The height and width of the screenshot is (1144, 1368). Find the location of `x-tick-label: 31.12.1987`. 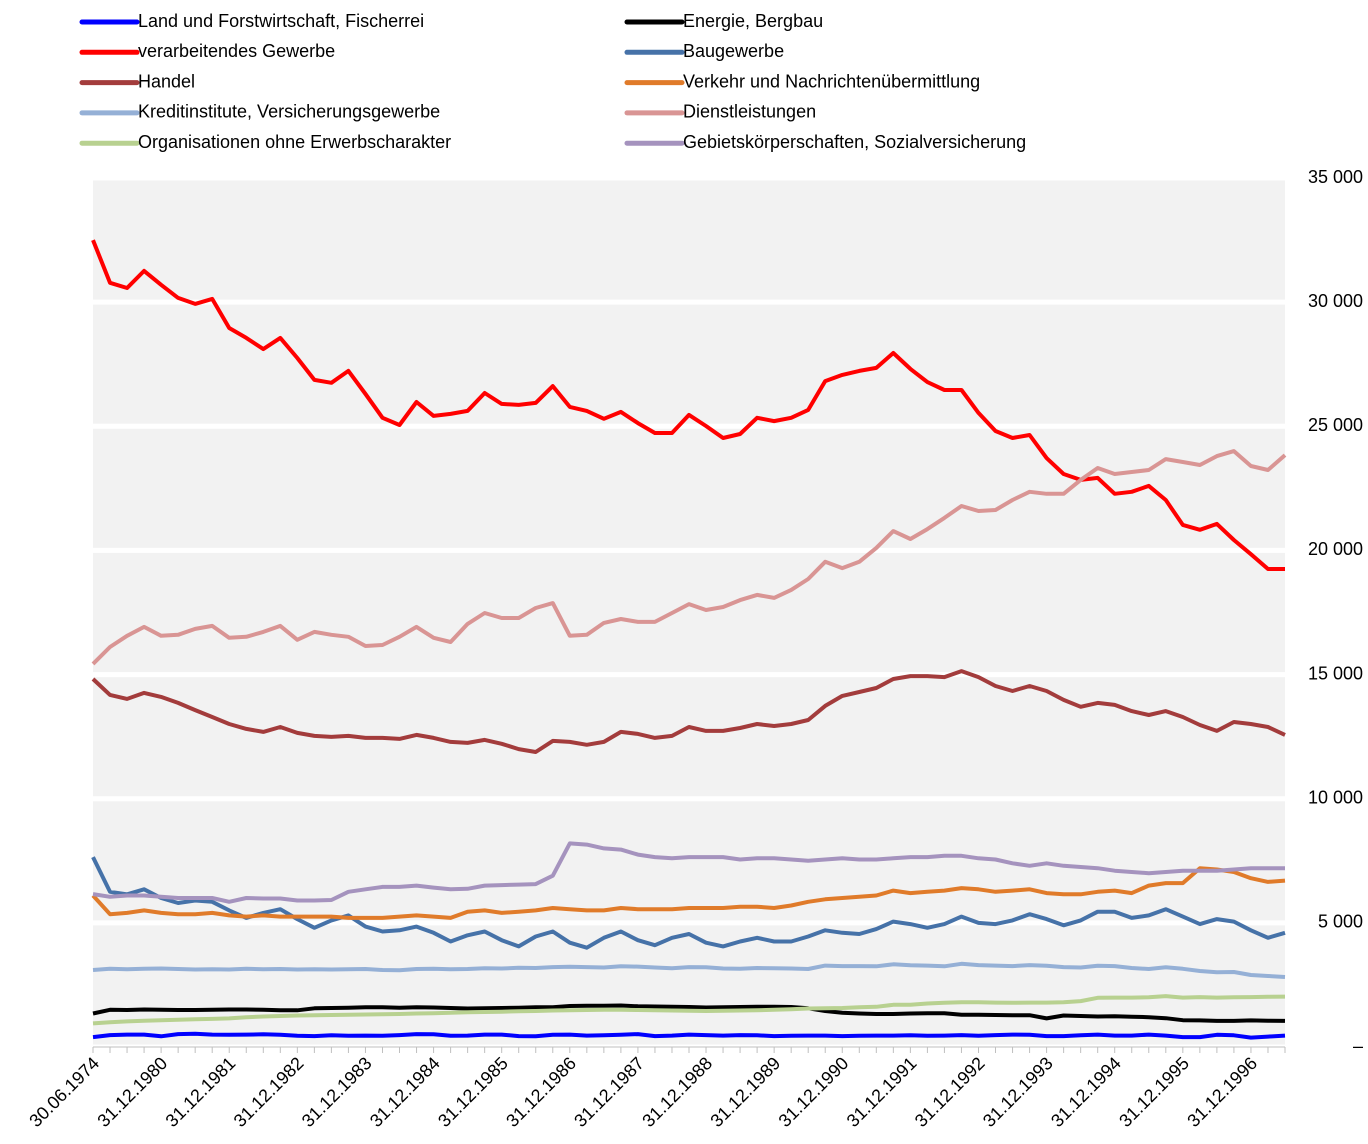

x-tick-label: 31.12.1987 is located at coordinates (609, 1092).